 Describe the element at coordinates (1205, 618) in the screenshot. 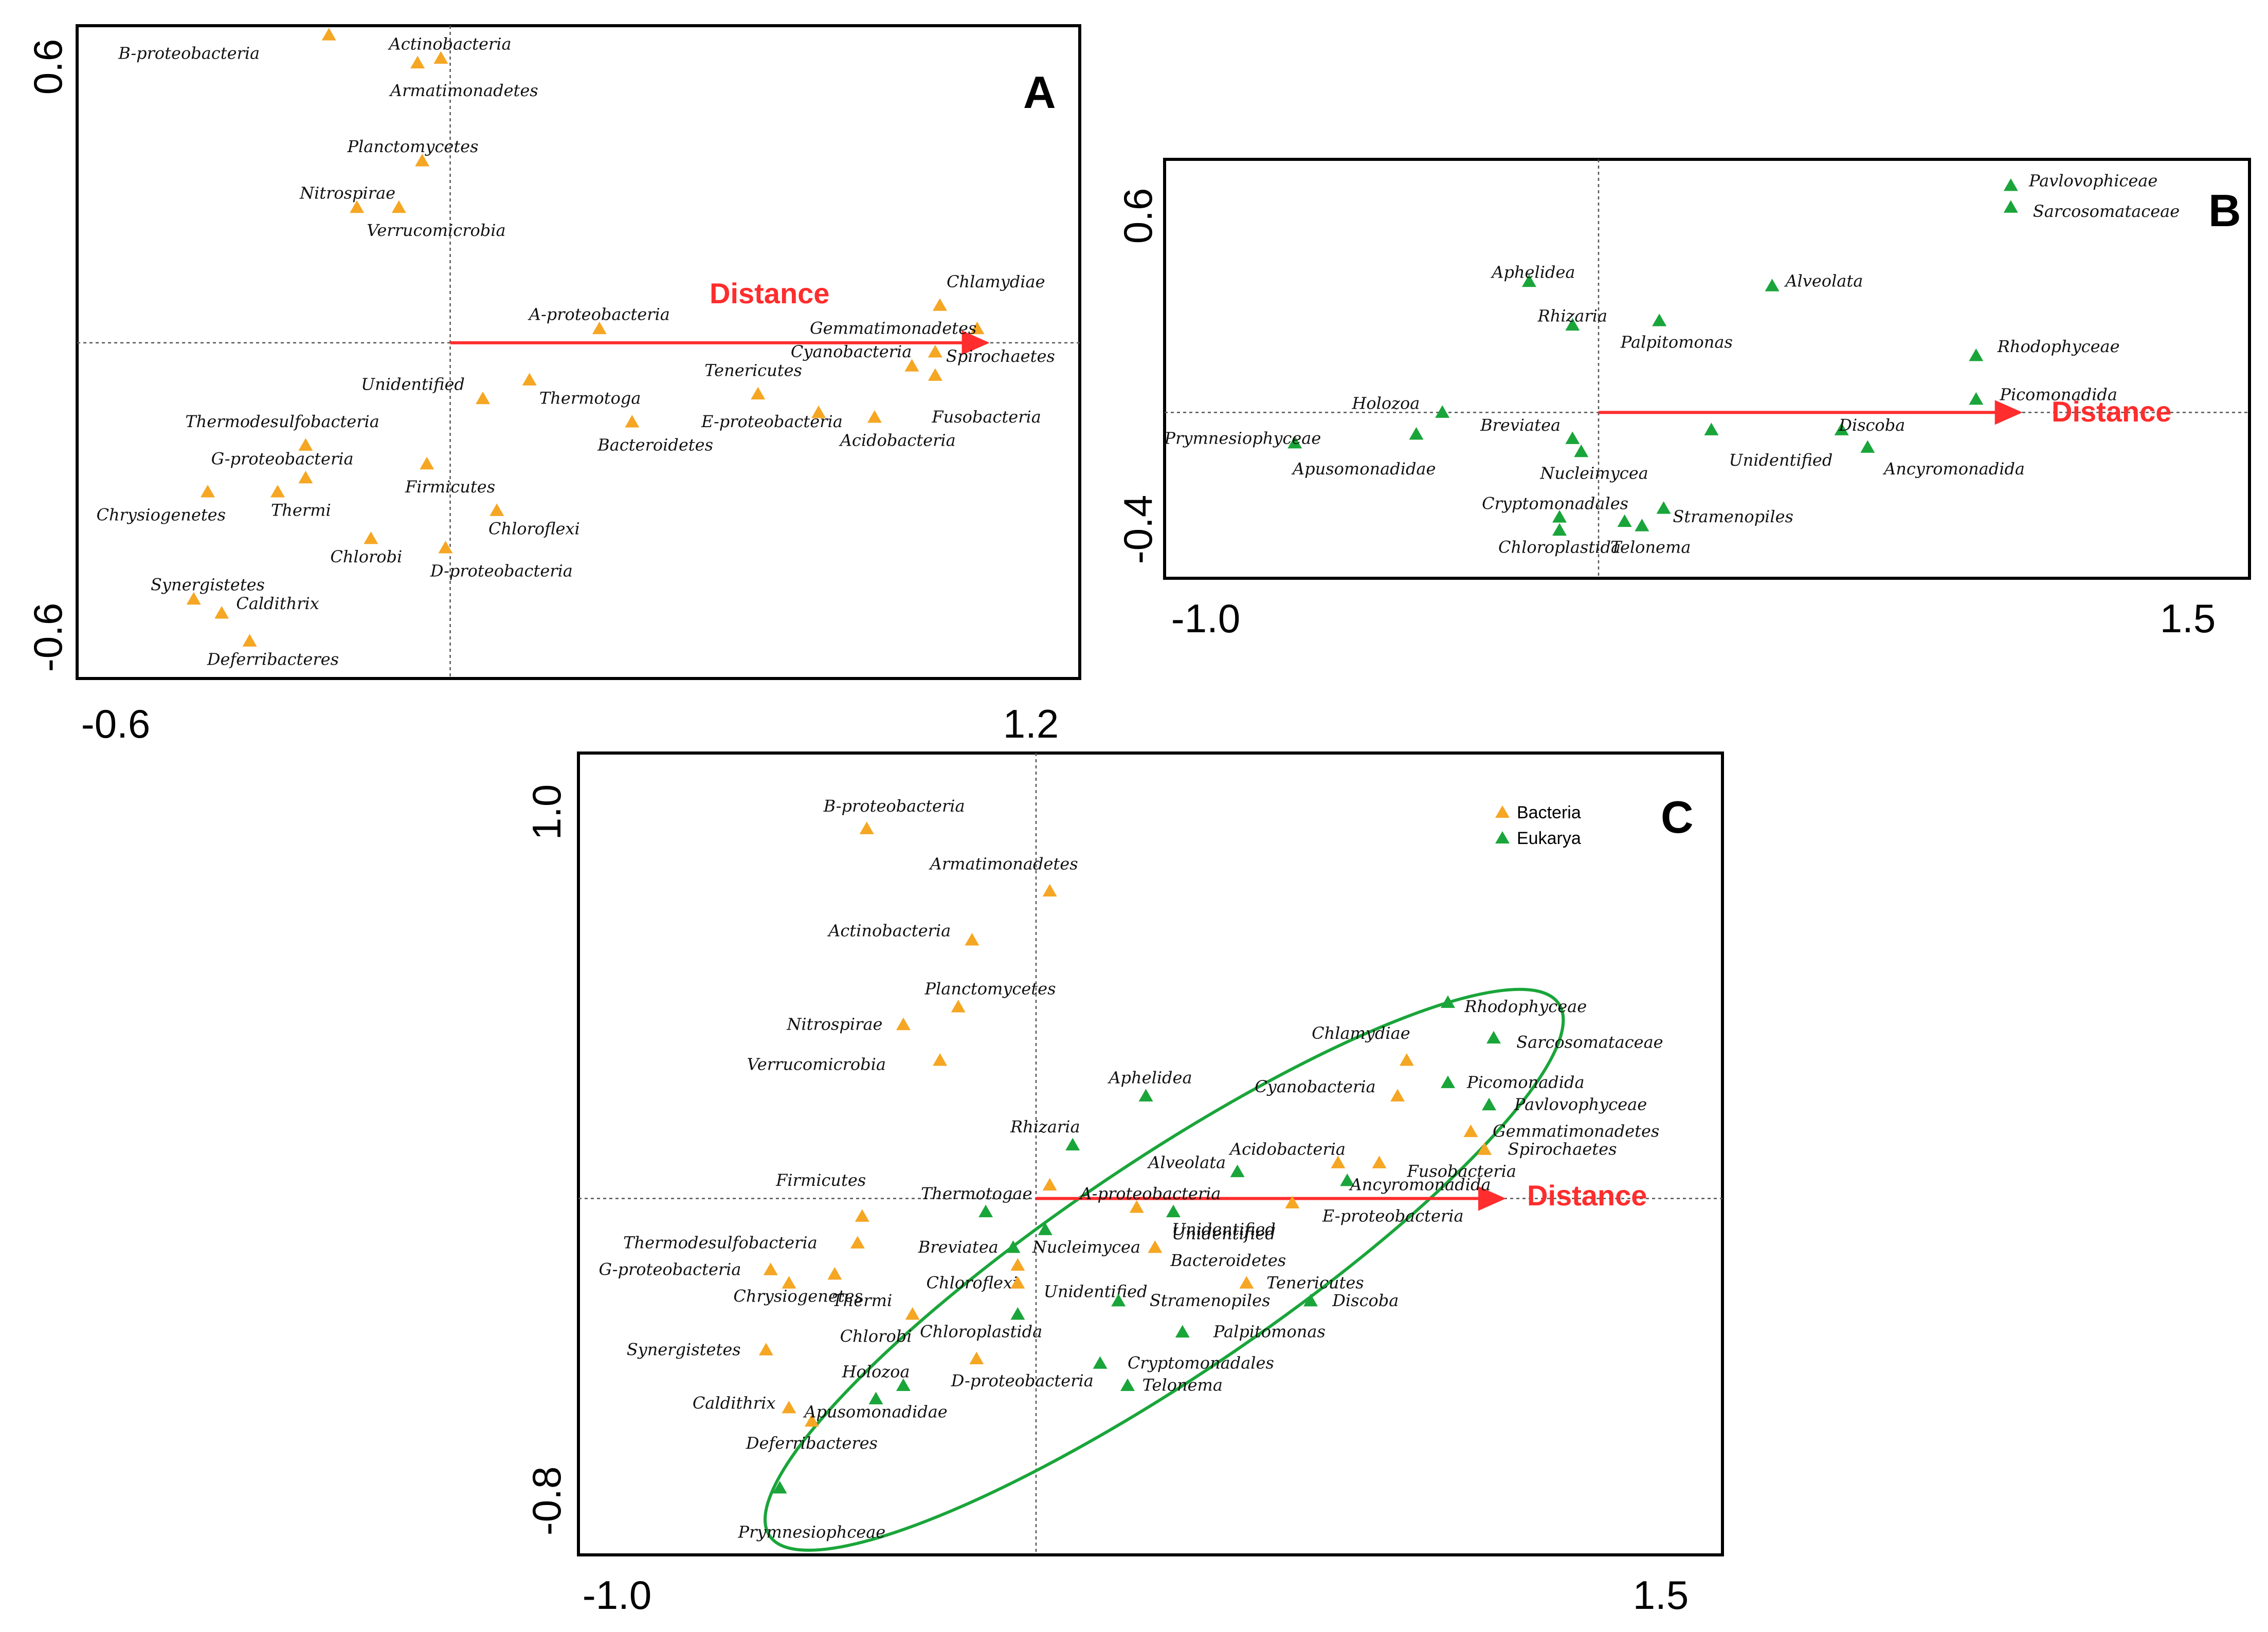

I see `x-tick-label: -1.0` at that location.